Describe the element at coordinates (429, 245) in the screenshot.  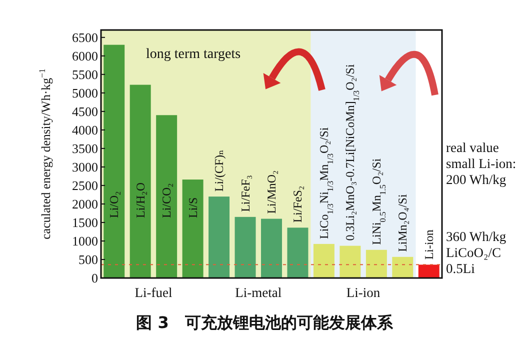
I see `x-tick-label: Li-ion` at that location.